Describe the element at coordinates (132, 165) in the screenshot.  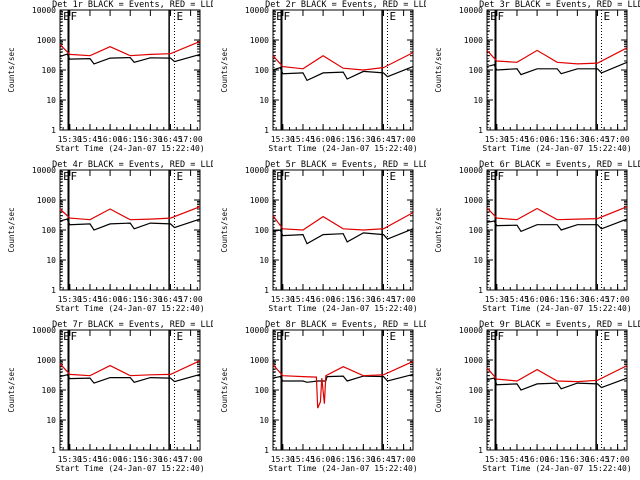
I see `chart-title: Det 4r BLACK = Events, RED = LLD` at that location.